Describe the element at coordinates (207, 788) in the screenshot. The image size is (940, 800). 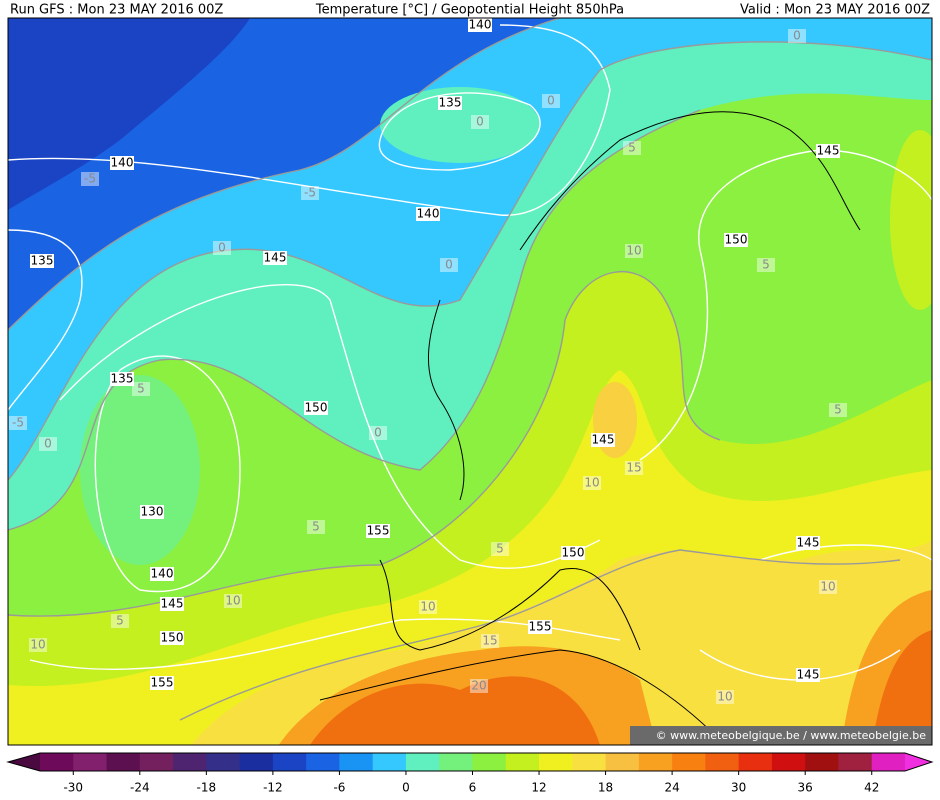
I see `colorbar-tick-label: -18` at that location.